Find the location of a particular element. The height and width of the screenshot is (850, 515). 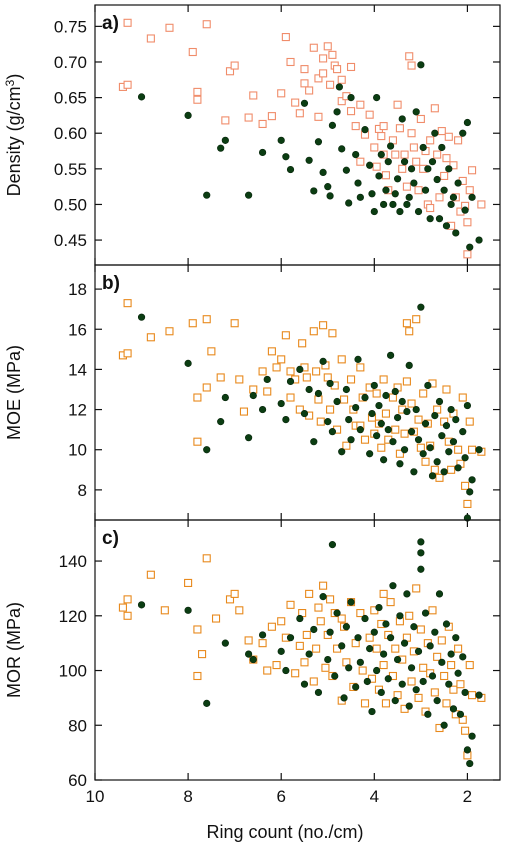

x-tick-label: 10 is located at coordinates (95, 796).